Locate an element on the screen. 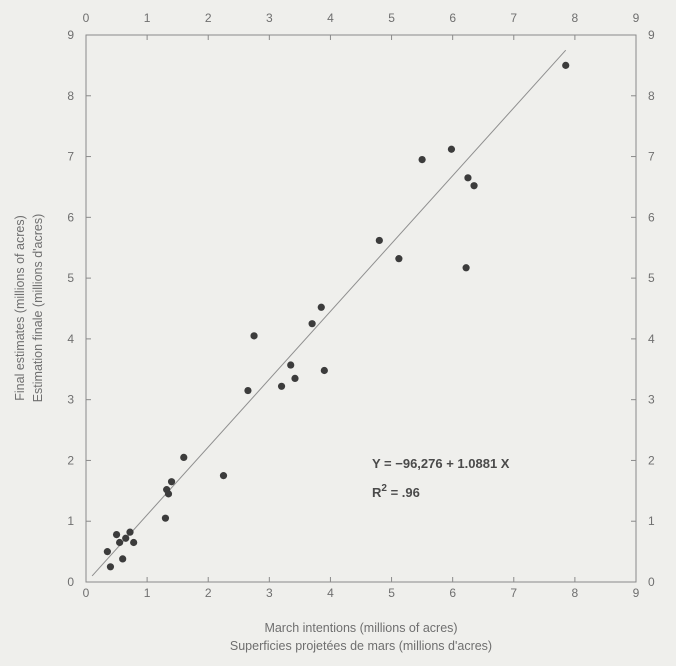 The height and width of the screenshot is (666, 676). x-tick-label-bottom: 1 is located at coordinates (147, 593).